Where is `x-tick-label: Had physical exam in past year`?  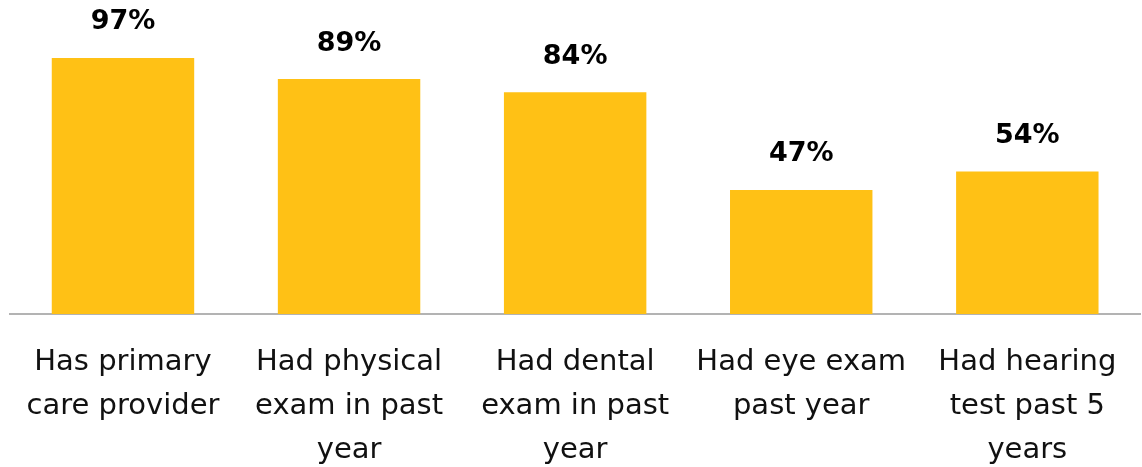
x-tick-label: Had physical exam in past year is located at coordinates (349, 403).